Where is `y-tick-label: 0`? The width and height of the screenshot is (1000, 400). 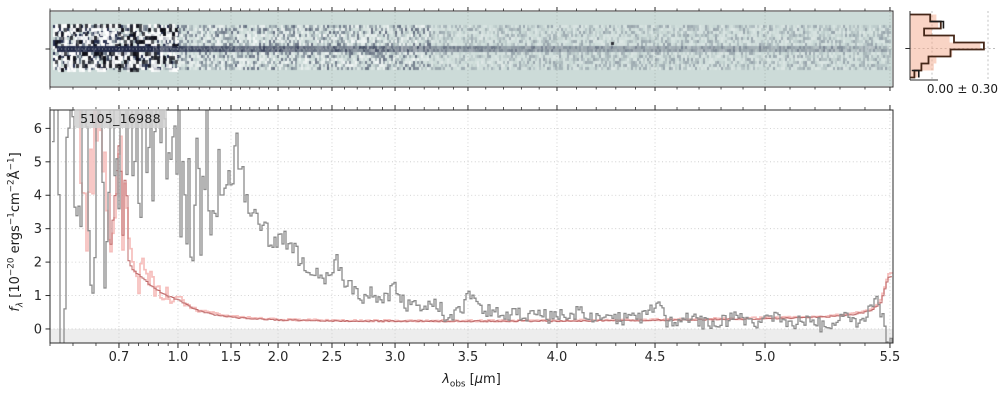 y-tick-label: 0 is located at coordinates (38, 329).